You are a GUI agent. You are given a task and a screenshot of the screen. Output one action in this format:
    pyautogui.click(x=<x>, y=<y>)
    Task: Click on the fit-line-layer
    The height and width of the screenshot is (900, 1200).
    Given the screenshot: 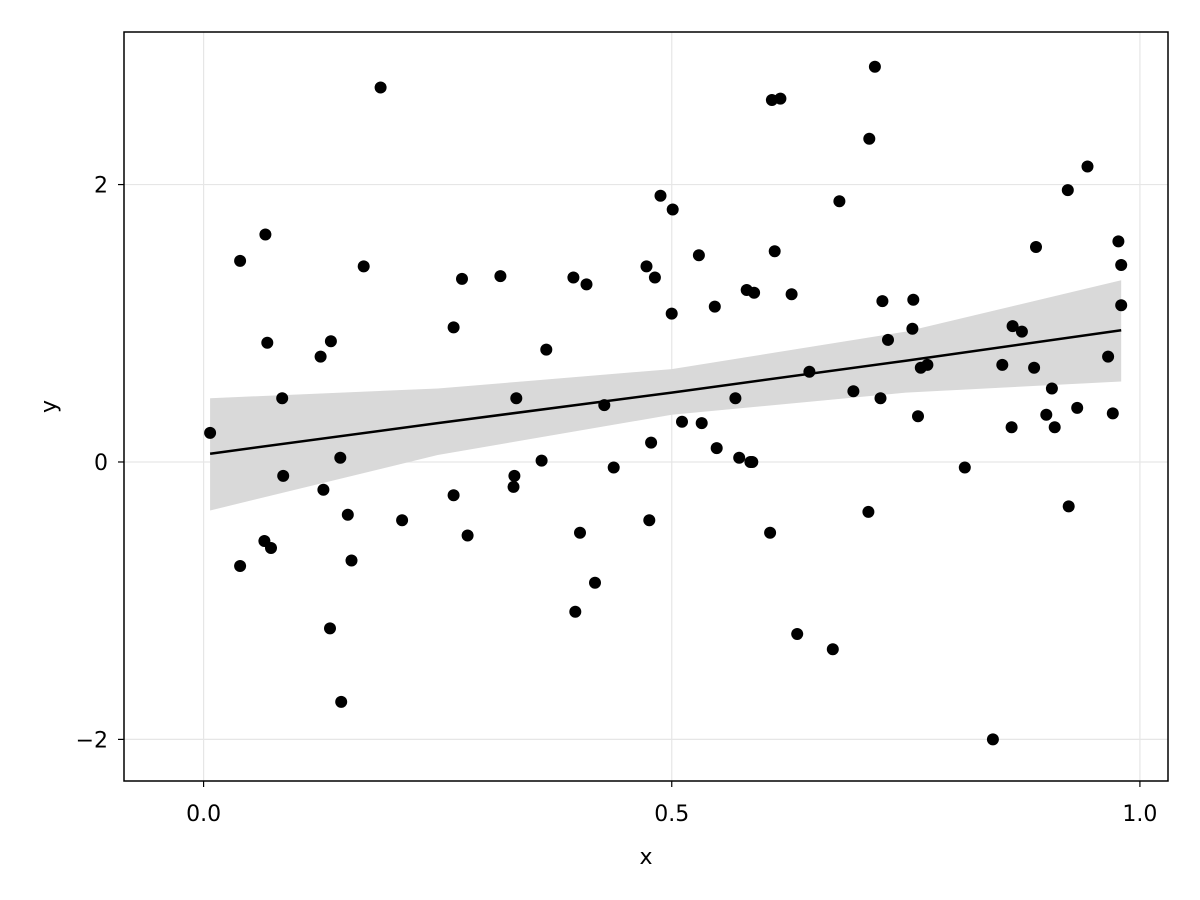 What is the action you would take?
    pyautogui.click(x=665, y=391)
    